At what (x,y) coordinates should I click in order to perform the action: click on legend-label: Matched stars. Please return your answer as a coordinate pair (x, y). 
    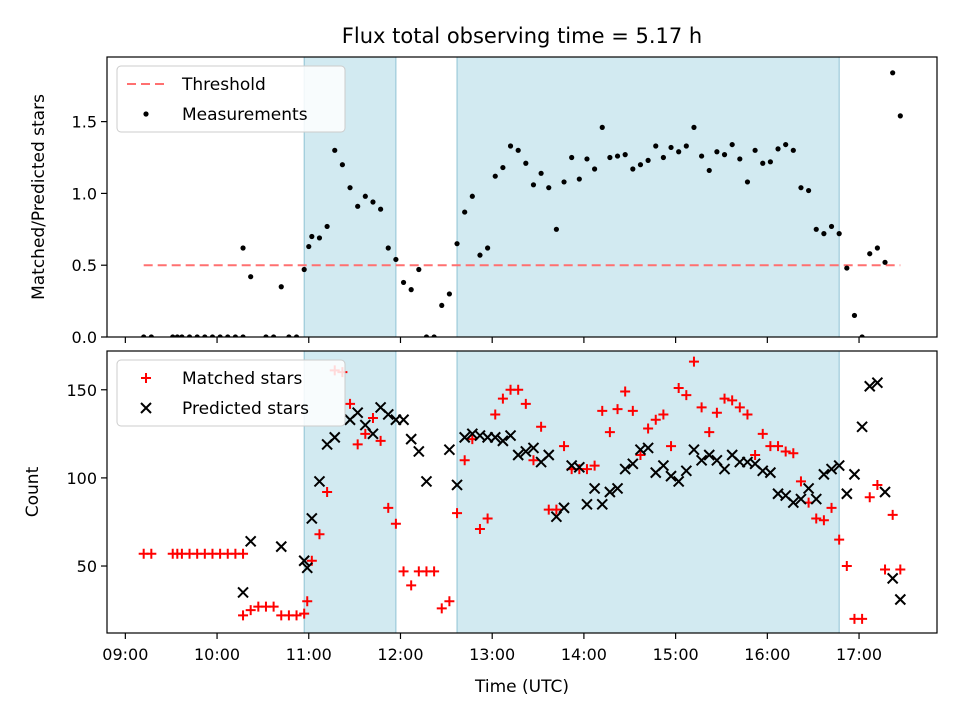
    Looking at the image, I should click on (242, 379).